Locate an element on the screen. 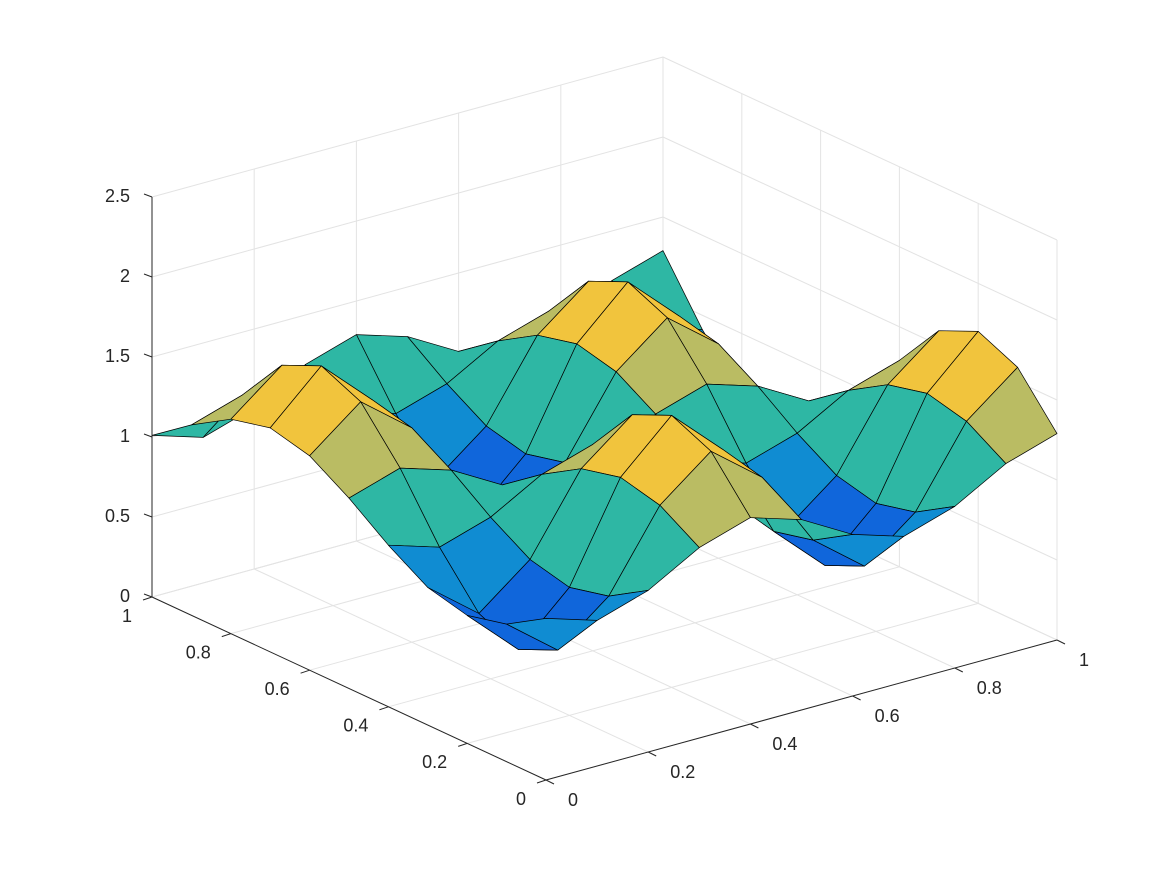 The width and height of the screenshot is (1167, 875). x-tick-label: 0.4 is located at coordinates (784, 744).